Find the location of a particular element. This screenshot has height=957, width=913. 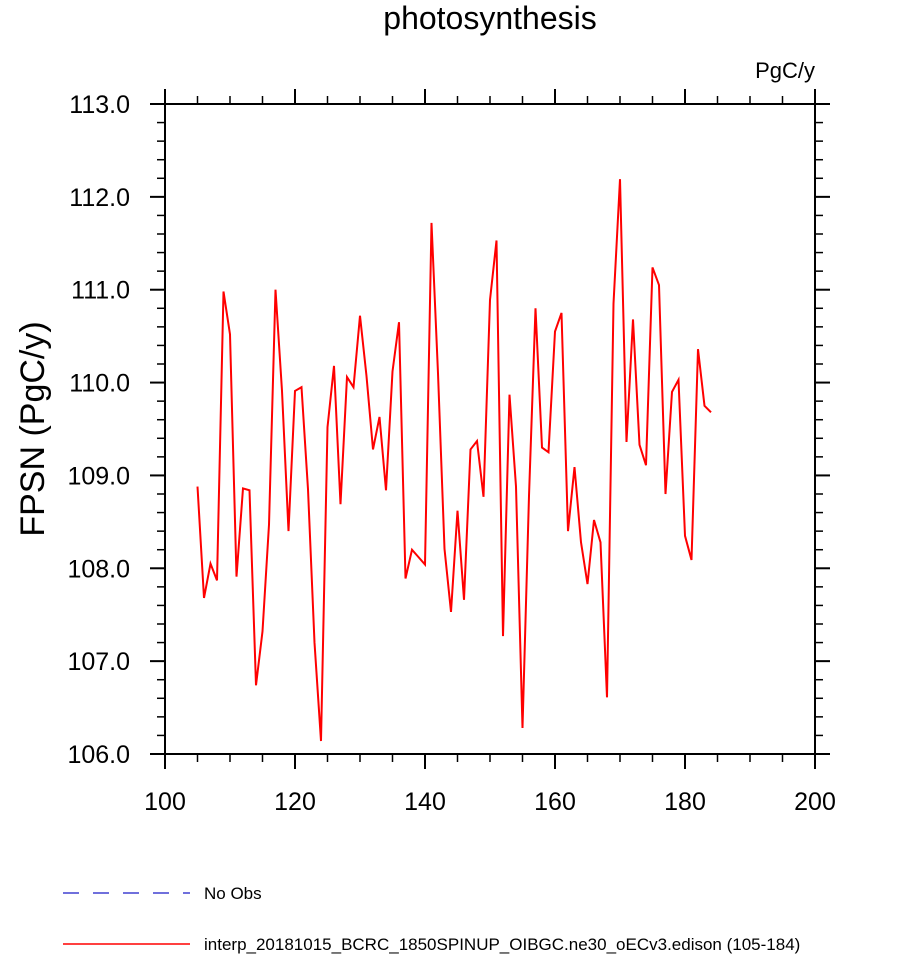

y-tick-label: 106.0 is located at coordinates (98, 755).